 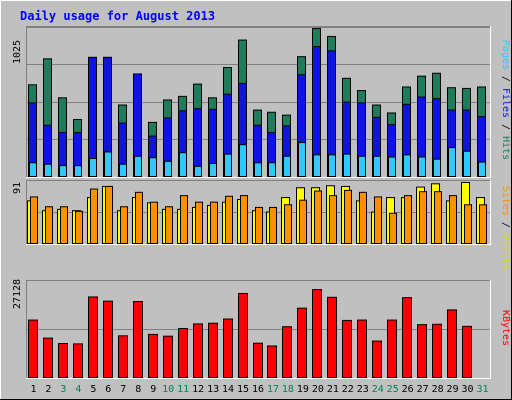 I want to click on x-tick-label: 27, so click(x=423, y=389).